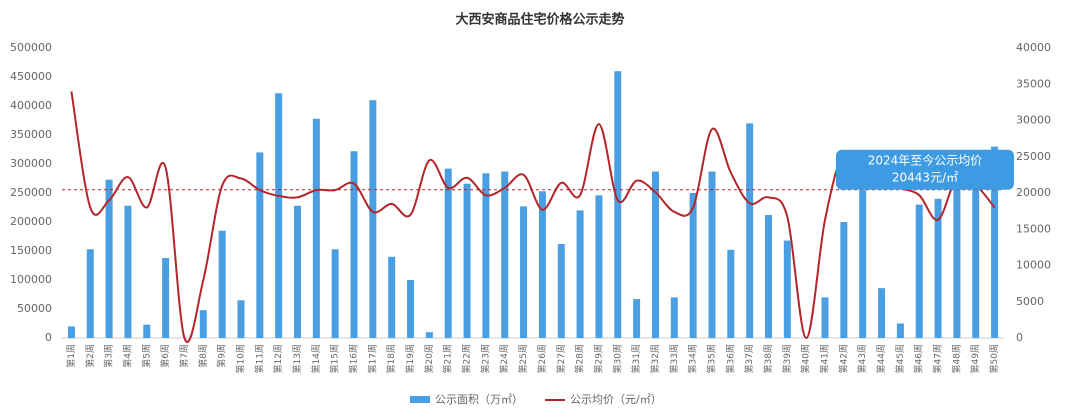  Describe the element at coordinates (203, 356) in the screenshot. I see `x-tick-label: 第8周` at that location.